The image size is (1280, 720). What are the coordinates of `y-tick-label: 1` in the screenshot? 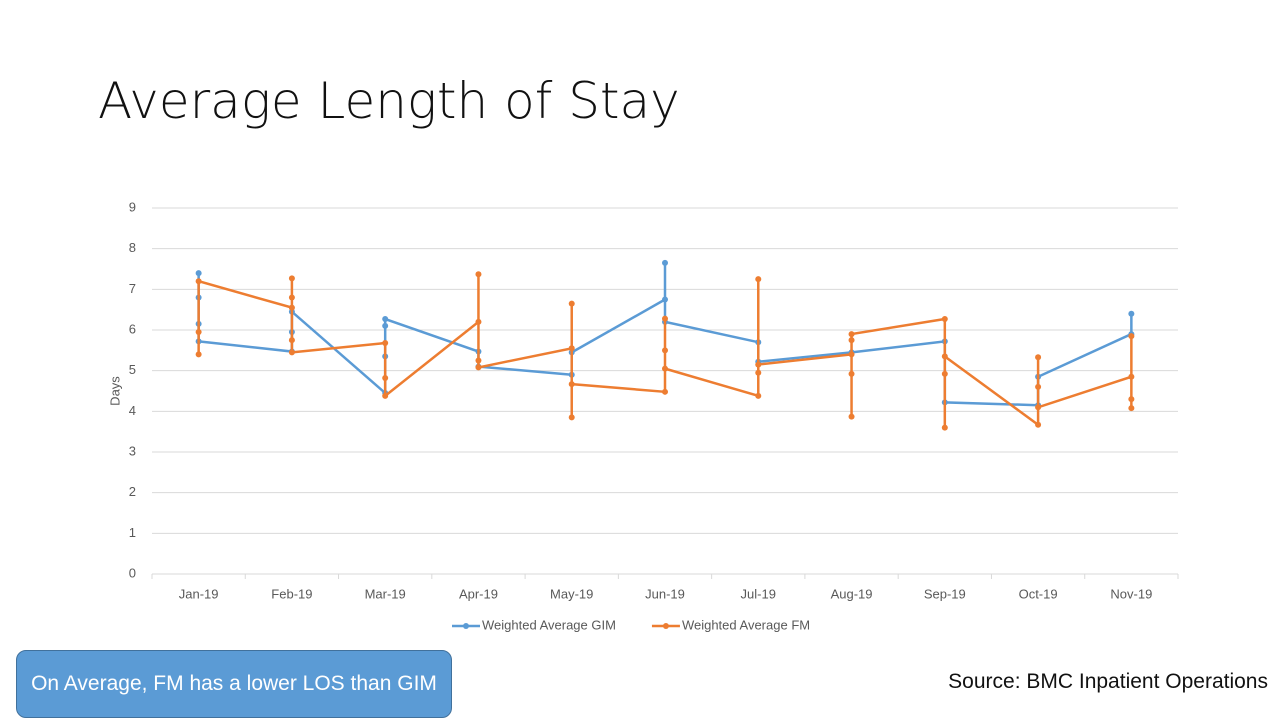 It's located at (132, 532).